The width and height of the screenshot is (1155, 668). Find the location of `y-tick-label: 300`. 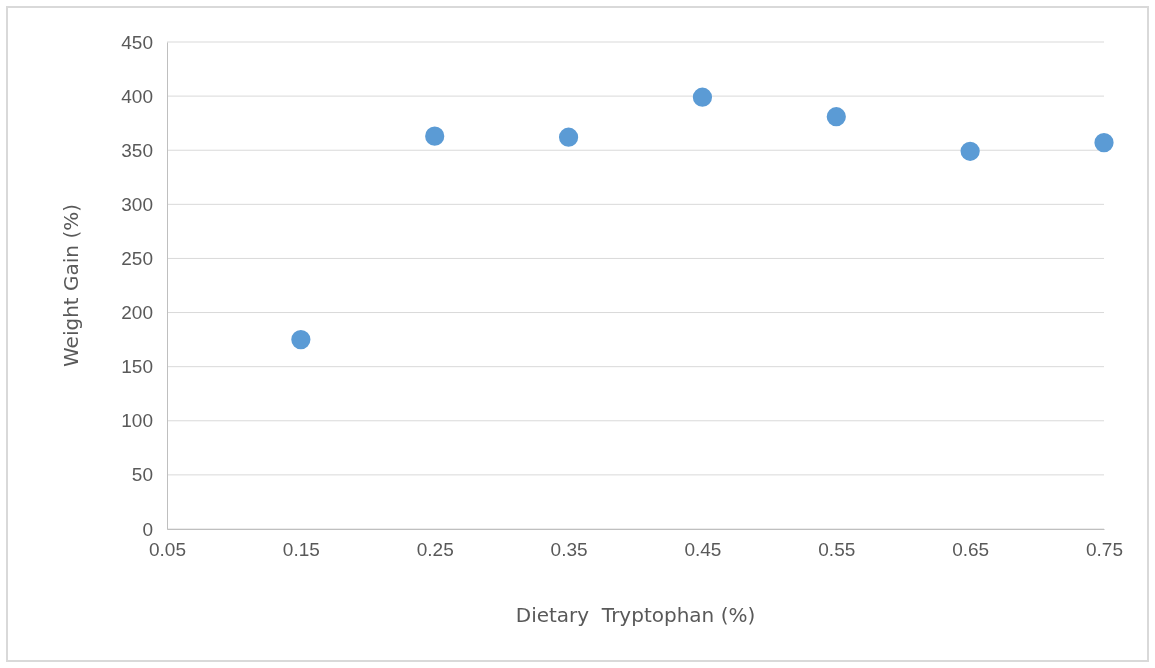

y-tick-label: 300 is located at coordinates (137, 204).